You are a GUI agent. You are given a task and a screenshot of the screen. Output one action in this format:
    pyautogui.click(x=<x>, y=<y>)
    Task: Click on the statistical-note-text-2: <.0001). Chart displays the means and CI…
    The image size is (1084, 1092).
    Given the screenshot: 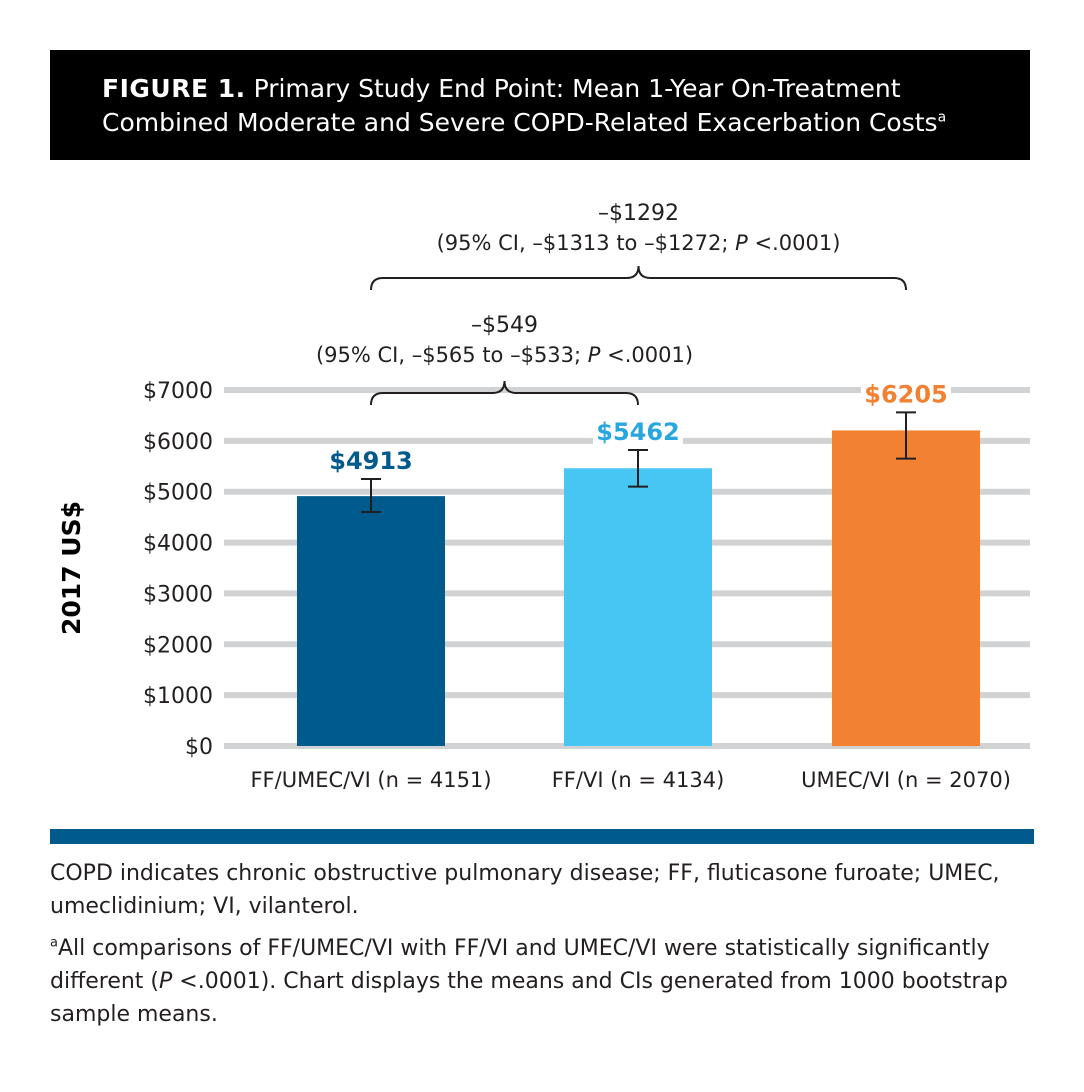 What is the action you would take?
    pyautogui.click(x=529, y=998)
    